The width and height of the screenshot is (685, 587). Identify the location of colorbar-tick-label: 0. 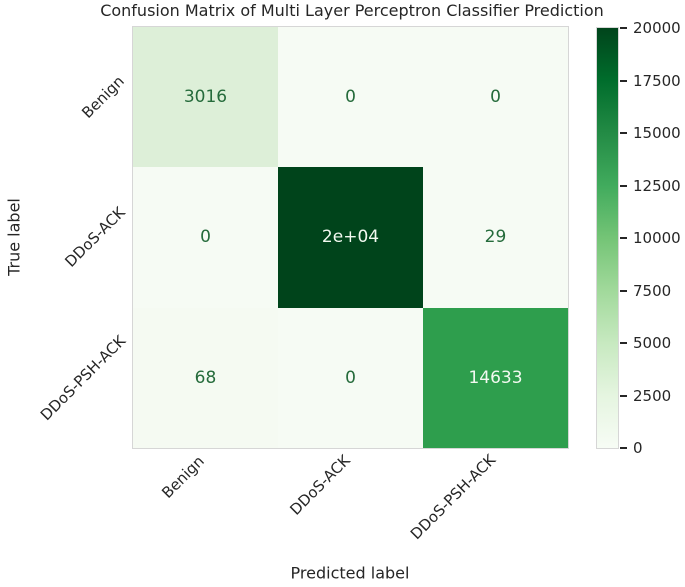
(638, 448).